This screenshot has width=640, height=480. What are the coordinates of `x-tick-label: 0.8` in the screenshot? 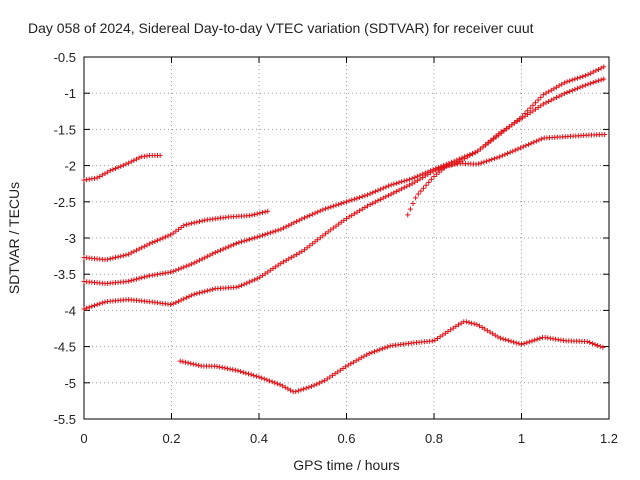 It's located at (434, 438).